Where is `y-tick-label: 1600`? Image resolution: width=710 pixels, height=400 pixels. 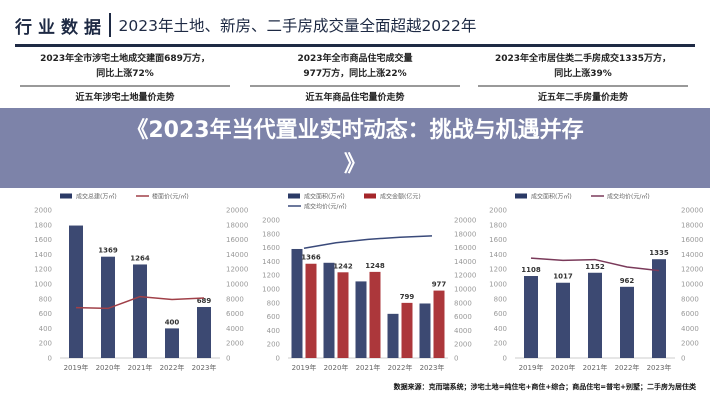
y-tick-label: 1600 is located at coordinates (43, 240).